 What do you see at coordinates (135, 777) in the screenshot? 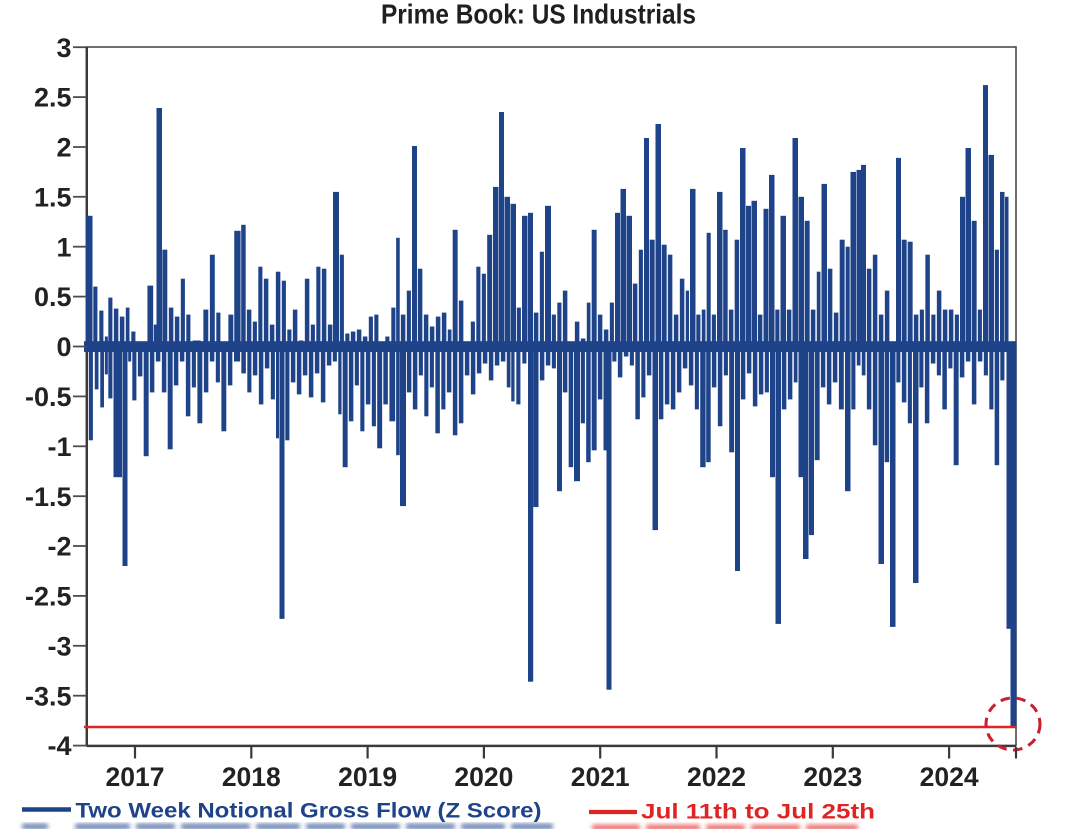
I see `svg-text: 2017` at bounding box center [135, 777].